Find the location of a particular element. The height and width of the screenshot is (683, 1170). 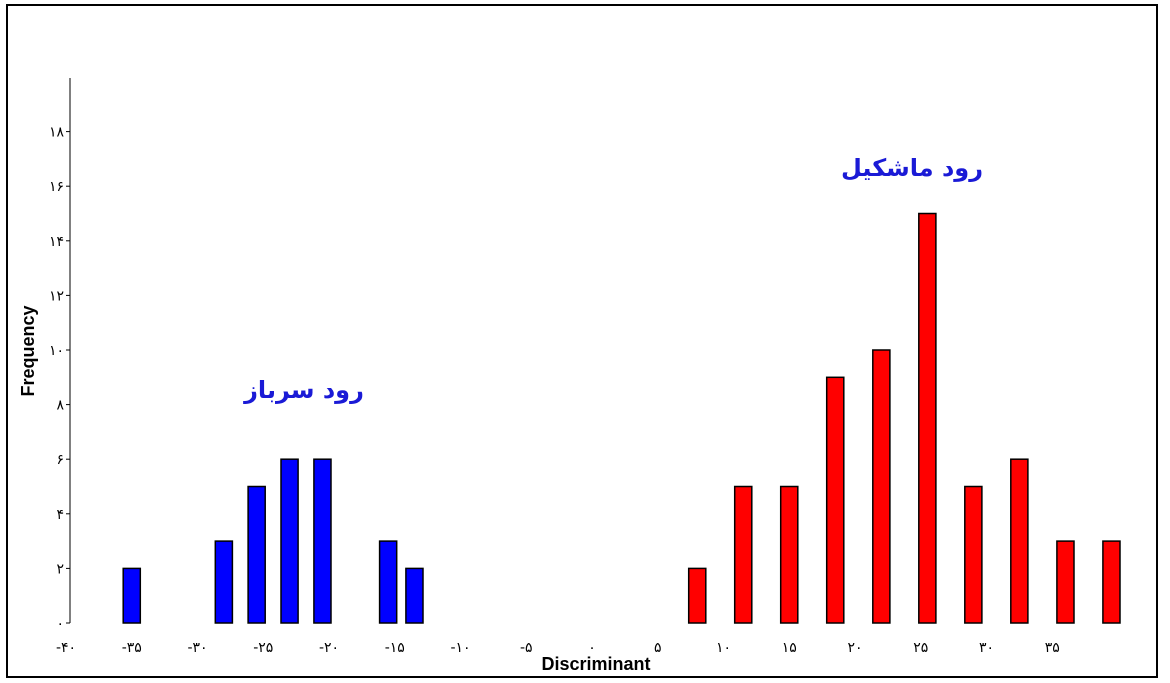

x-tick-label: -۲۵ is located at coordinates (263, 648).